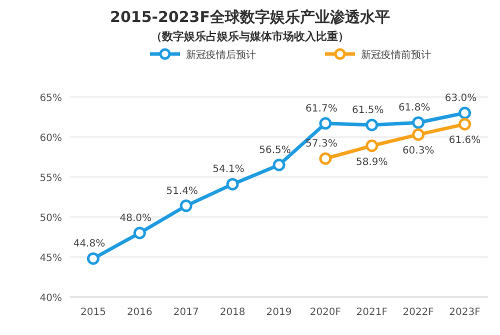 The width and height of the screenshot is (500, 335). Describe the element at coordinates (51, 98) in the screenshot. I see `y-tick-label: 65%` at that location.